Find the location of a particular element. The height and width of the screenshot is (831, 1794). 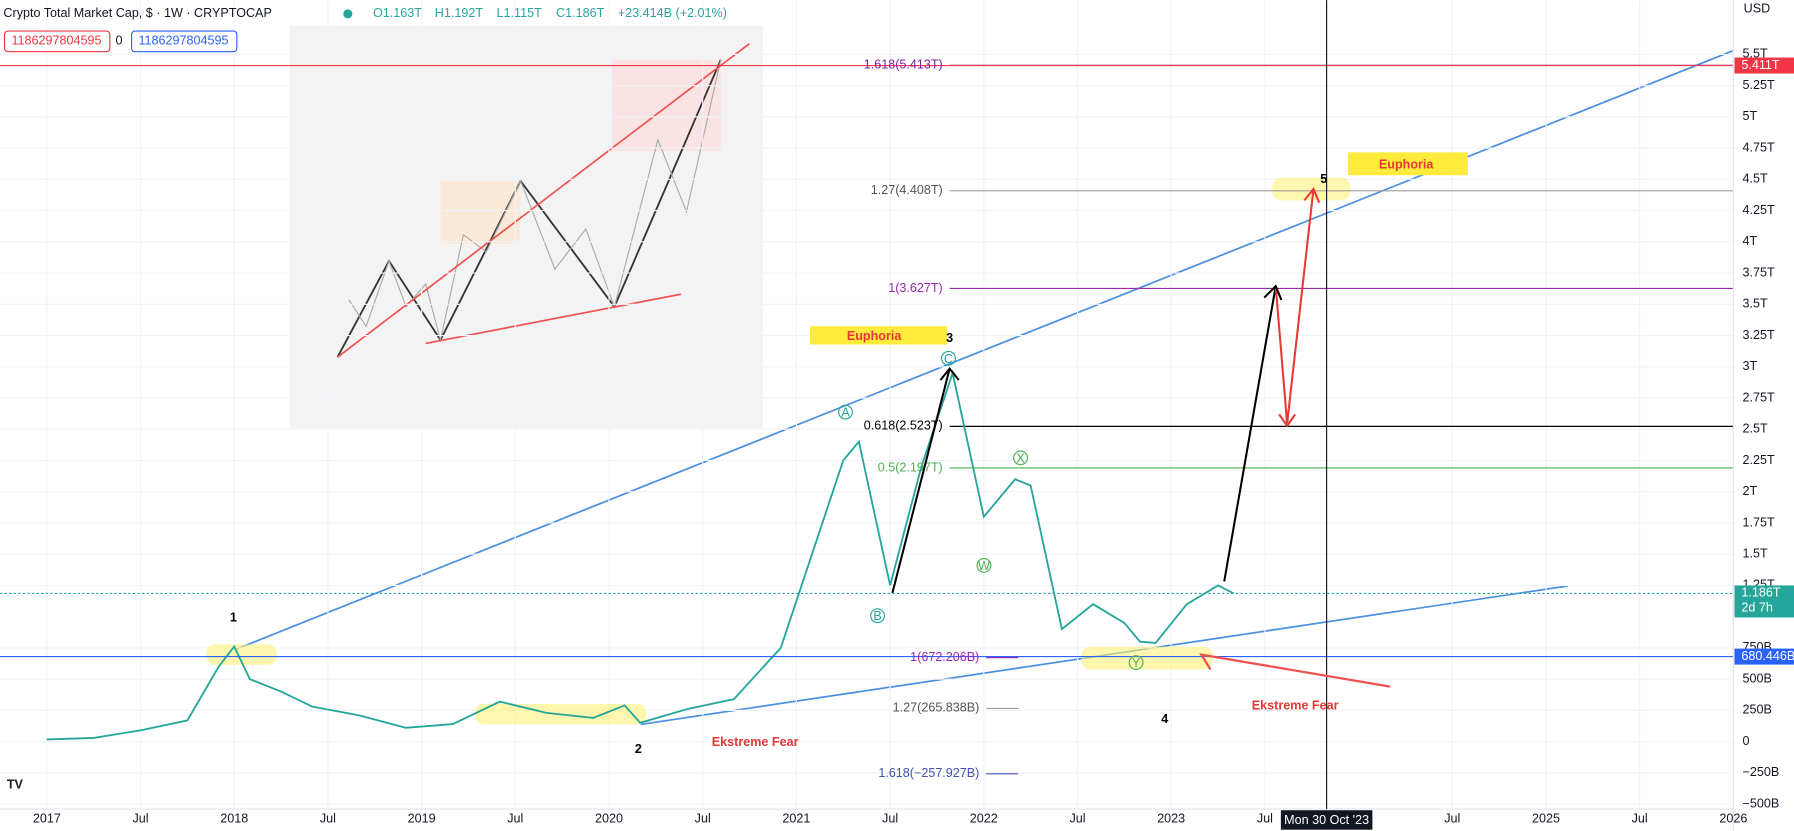

y-tick-label: 2.25T is located at coordinates (1759, 460).